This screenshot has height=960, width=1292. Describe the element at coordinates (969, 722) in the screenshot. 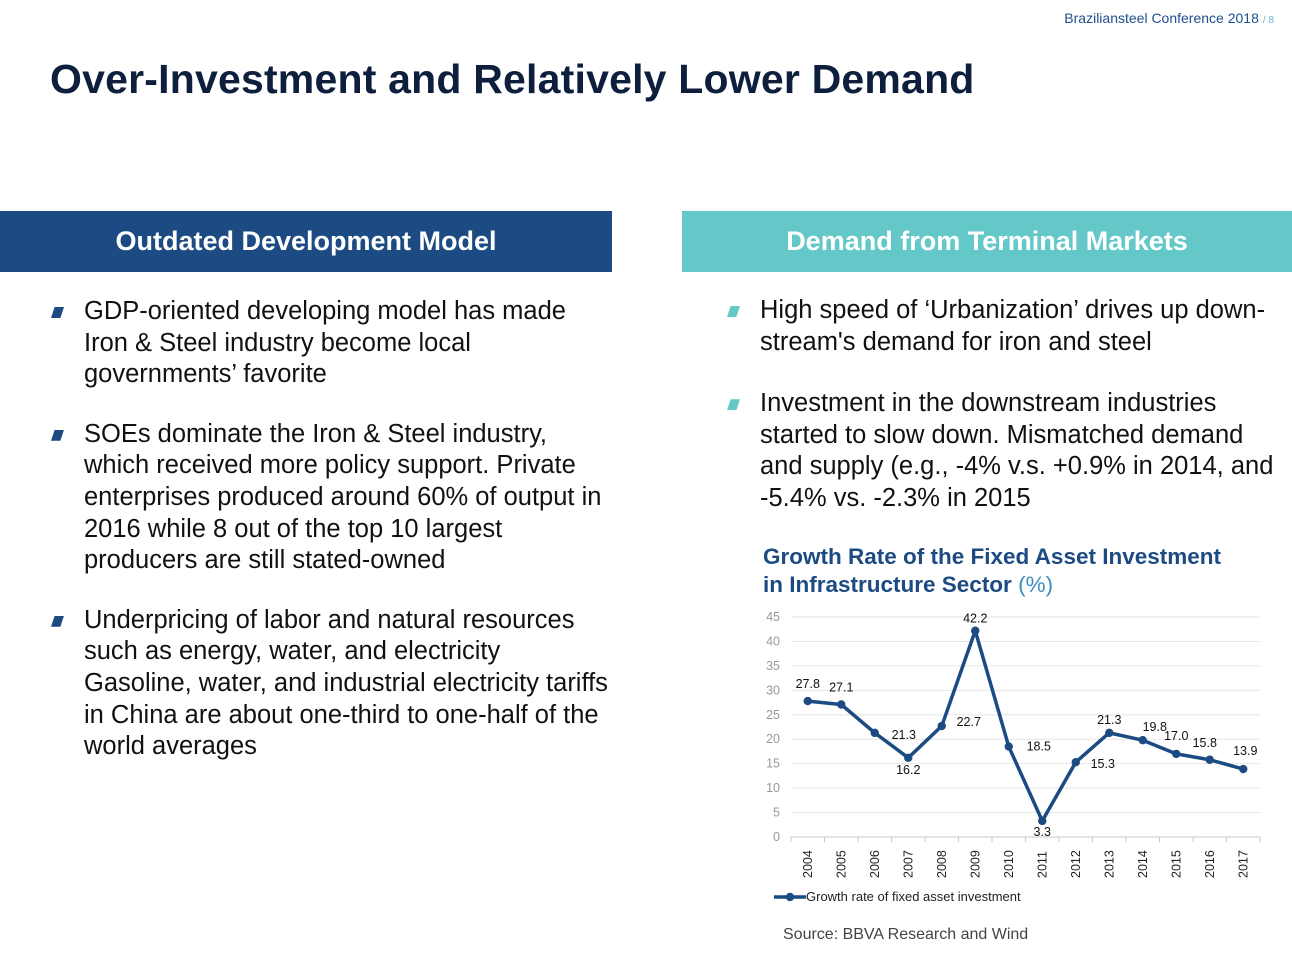

I see `data-label: 22.7` at that location.